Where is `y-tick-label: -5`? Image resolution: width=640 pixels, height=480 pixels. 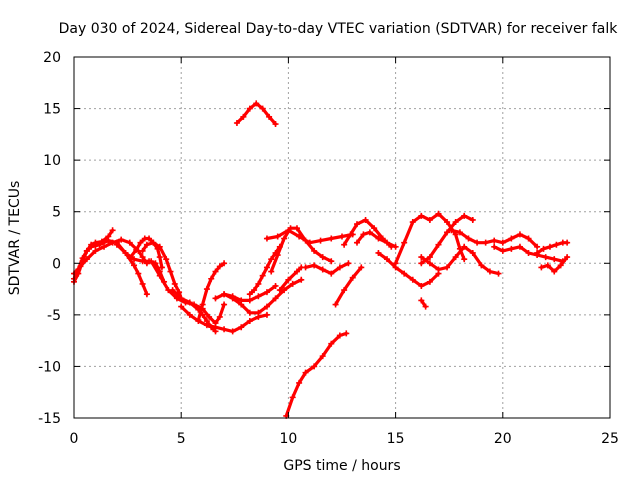 y-tick-label: -5 is located at coordinates (54, 316).